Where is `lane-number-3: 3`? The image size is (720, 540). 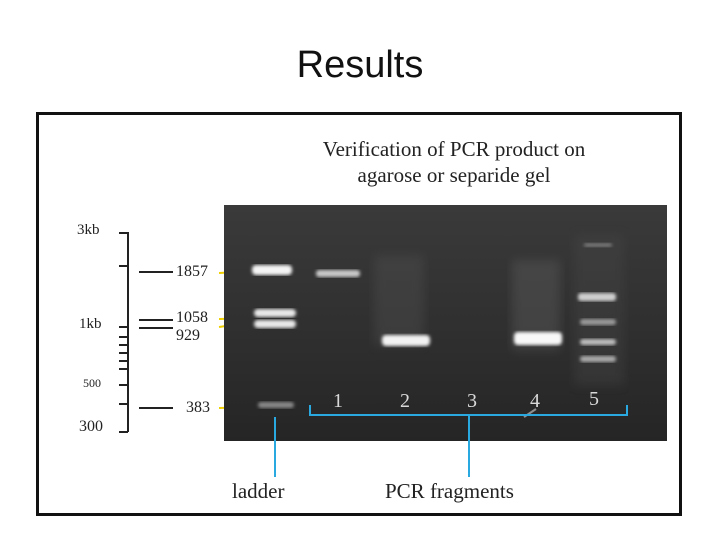
lane-number-3: 3 is located at coordinates (472, 401).